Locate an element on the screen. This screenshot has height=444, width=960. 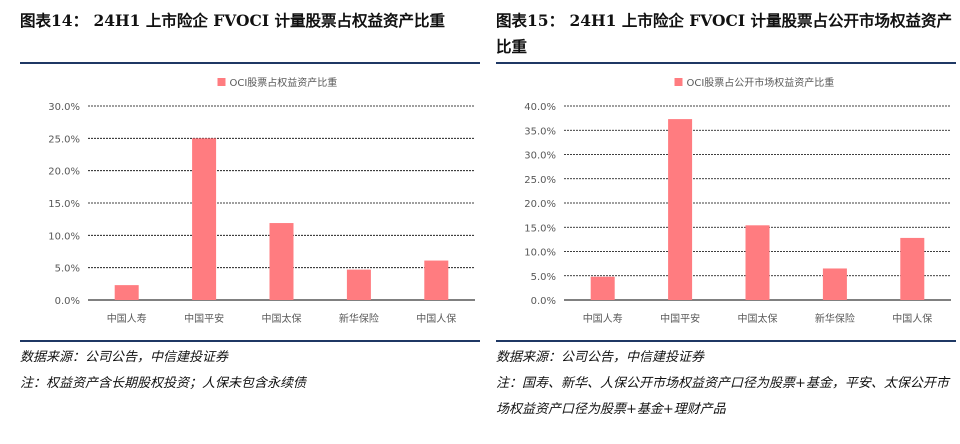
figure-title: 图表15： 24H1 上市险企 FVOCI 计量股票占公开市场权益资产比重 is located at coordinates (724, 33).